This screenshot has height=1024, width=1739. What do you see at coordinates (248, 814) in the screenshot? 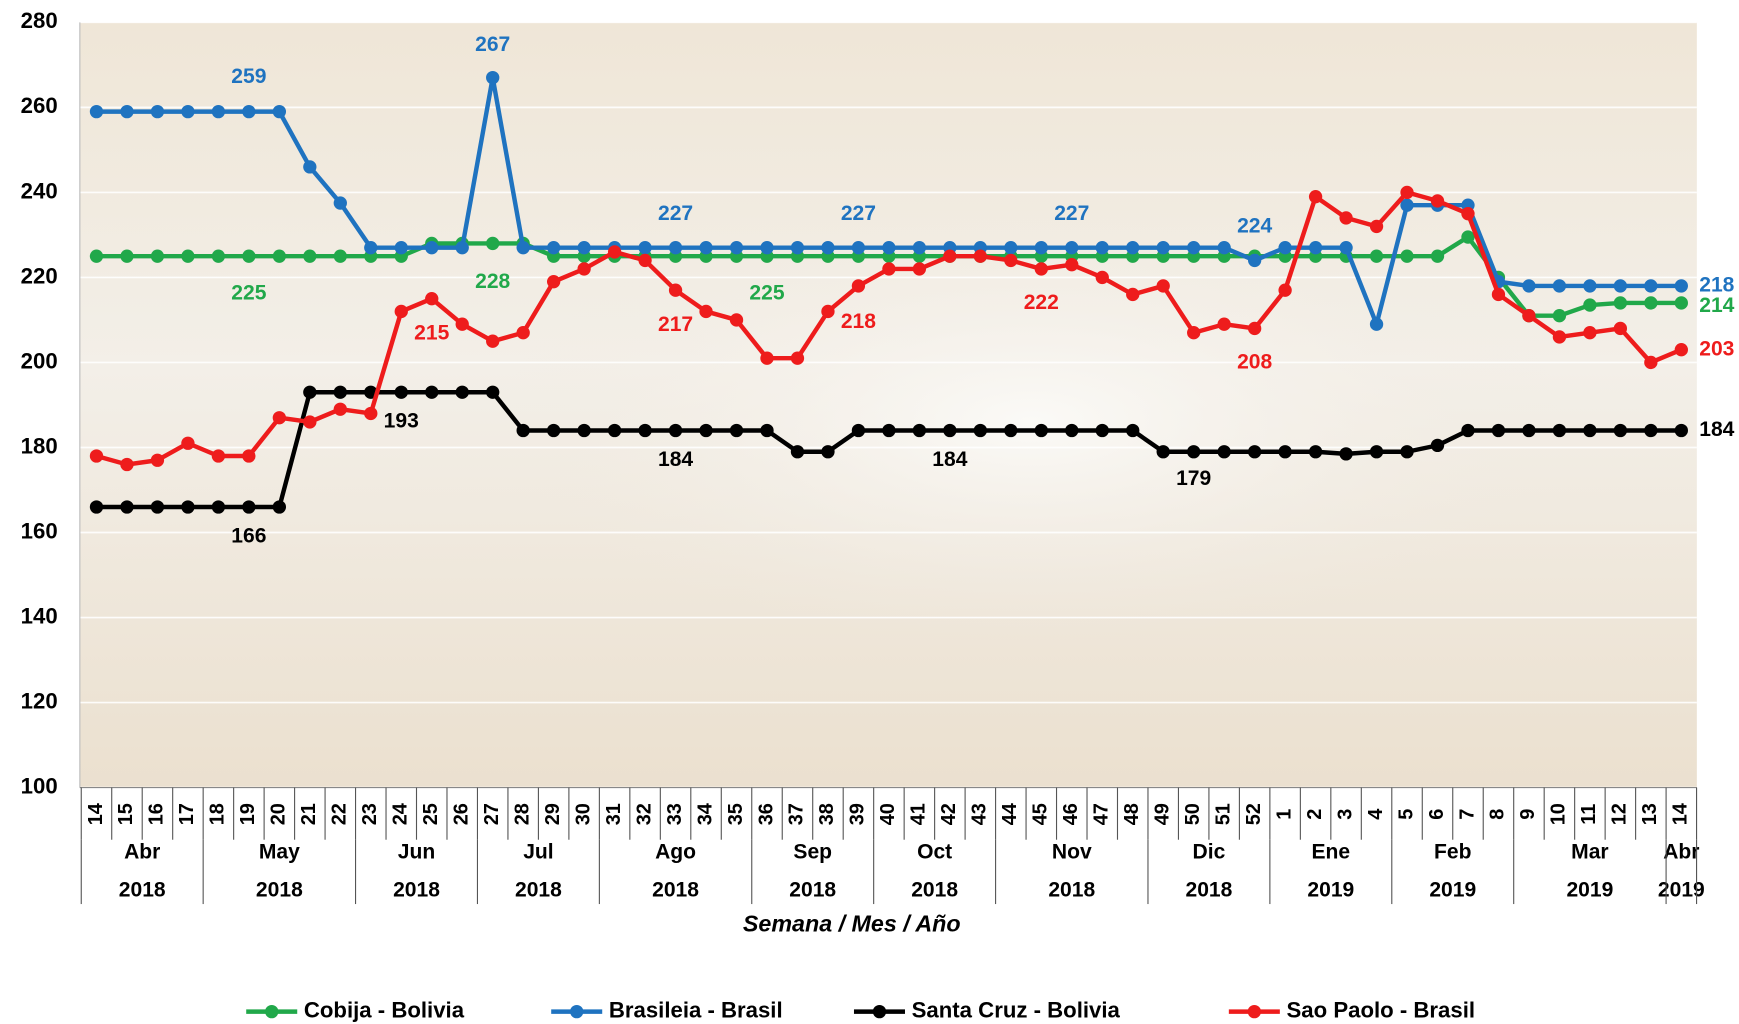
I see `x-tick-label: 19` at bounding box center [248, 814].